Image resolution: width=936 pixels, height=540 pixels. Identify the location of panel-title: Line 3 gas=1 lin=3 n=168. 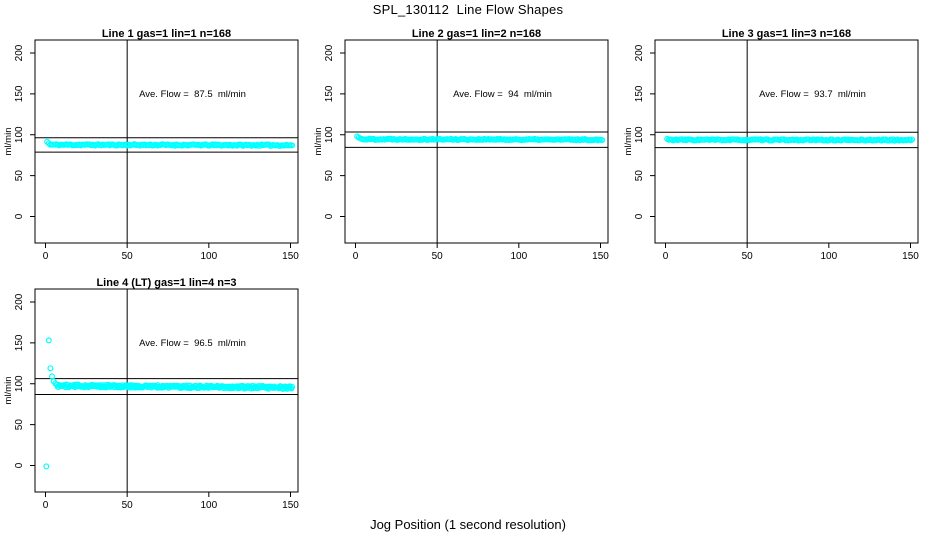
(786, 34).